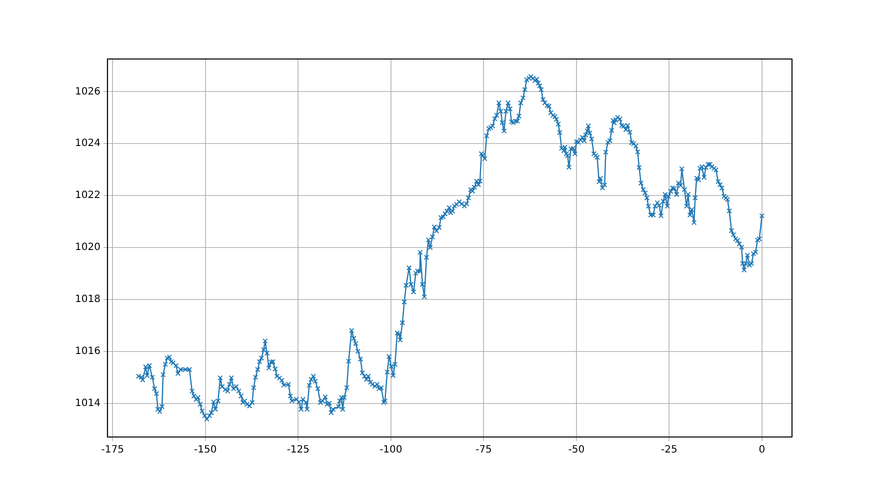 This screenshot has width=880, height=495. Describe the element at coordinates (298, 450) in the screenshot. I see `x-tick-label: -125` at that location.